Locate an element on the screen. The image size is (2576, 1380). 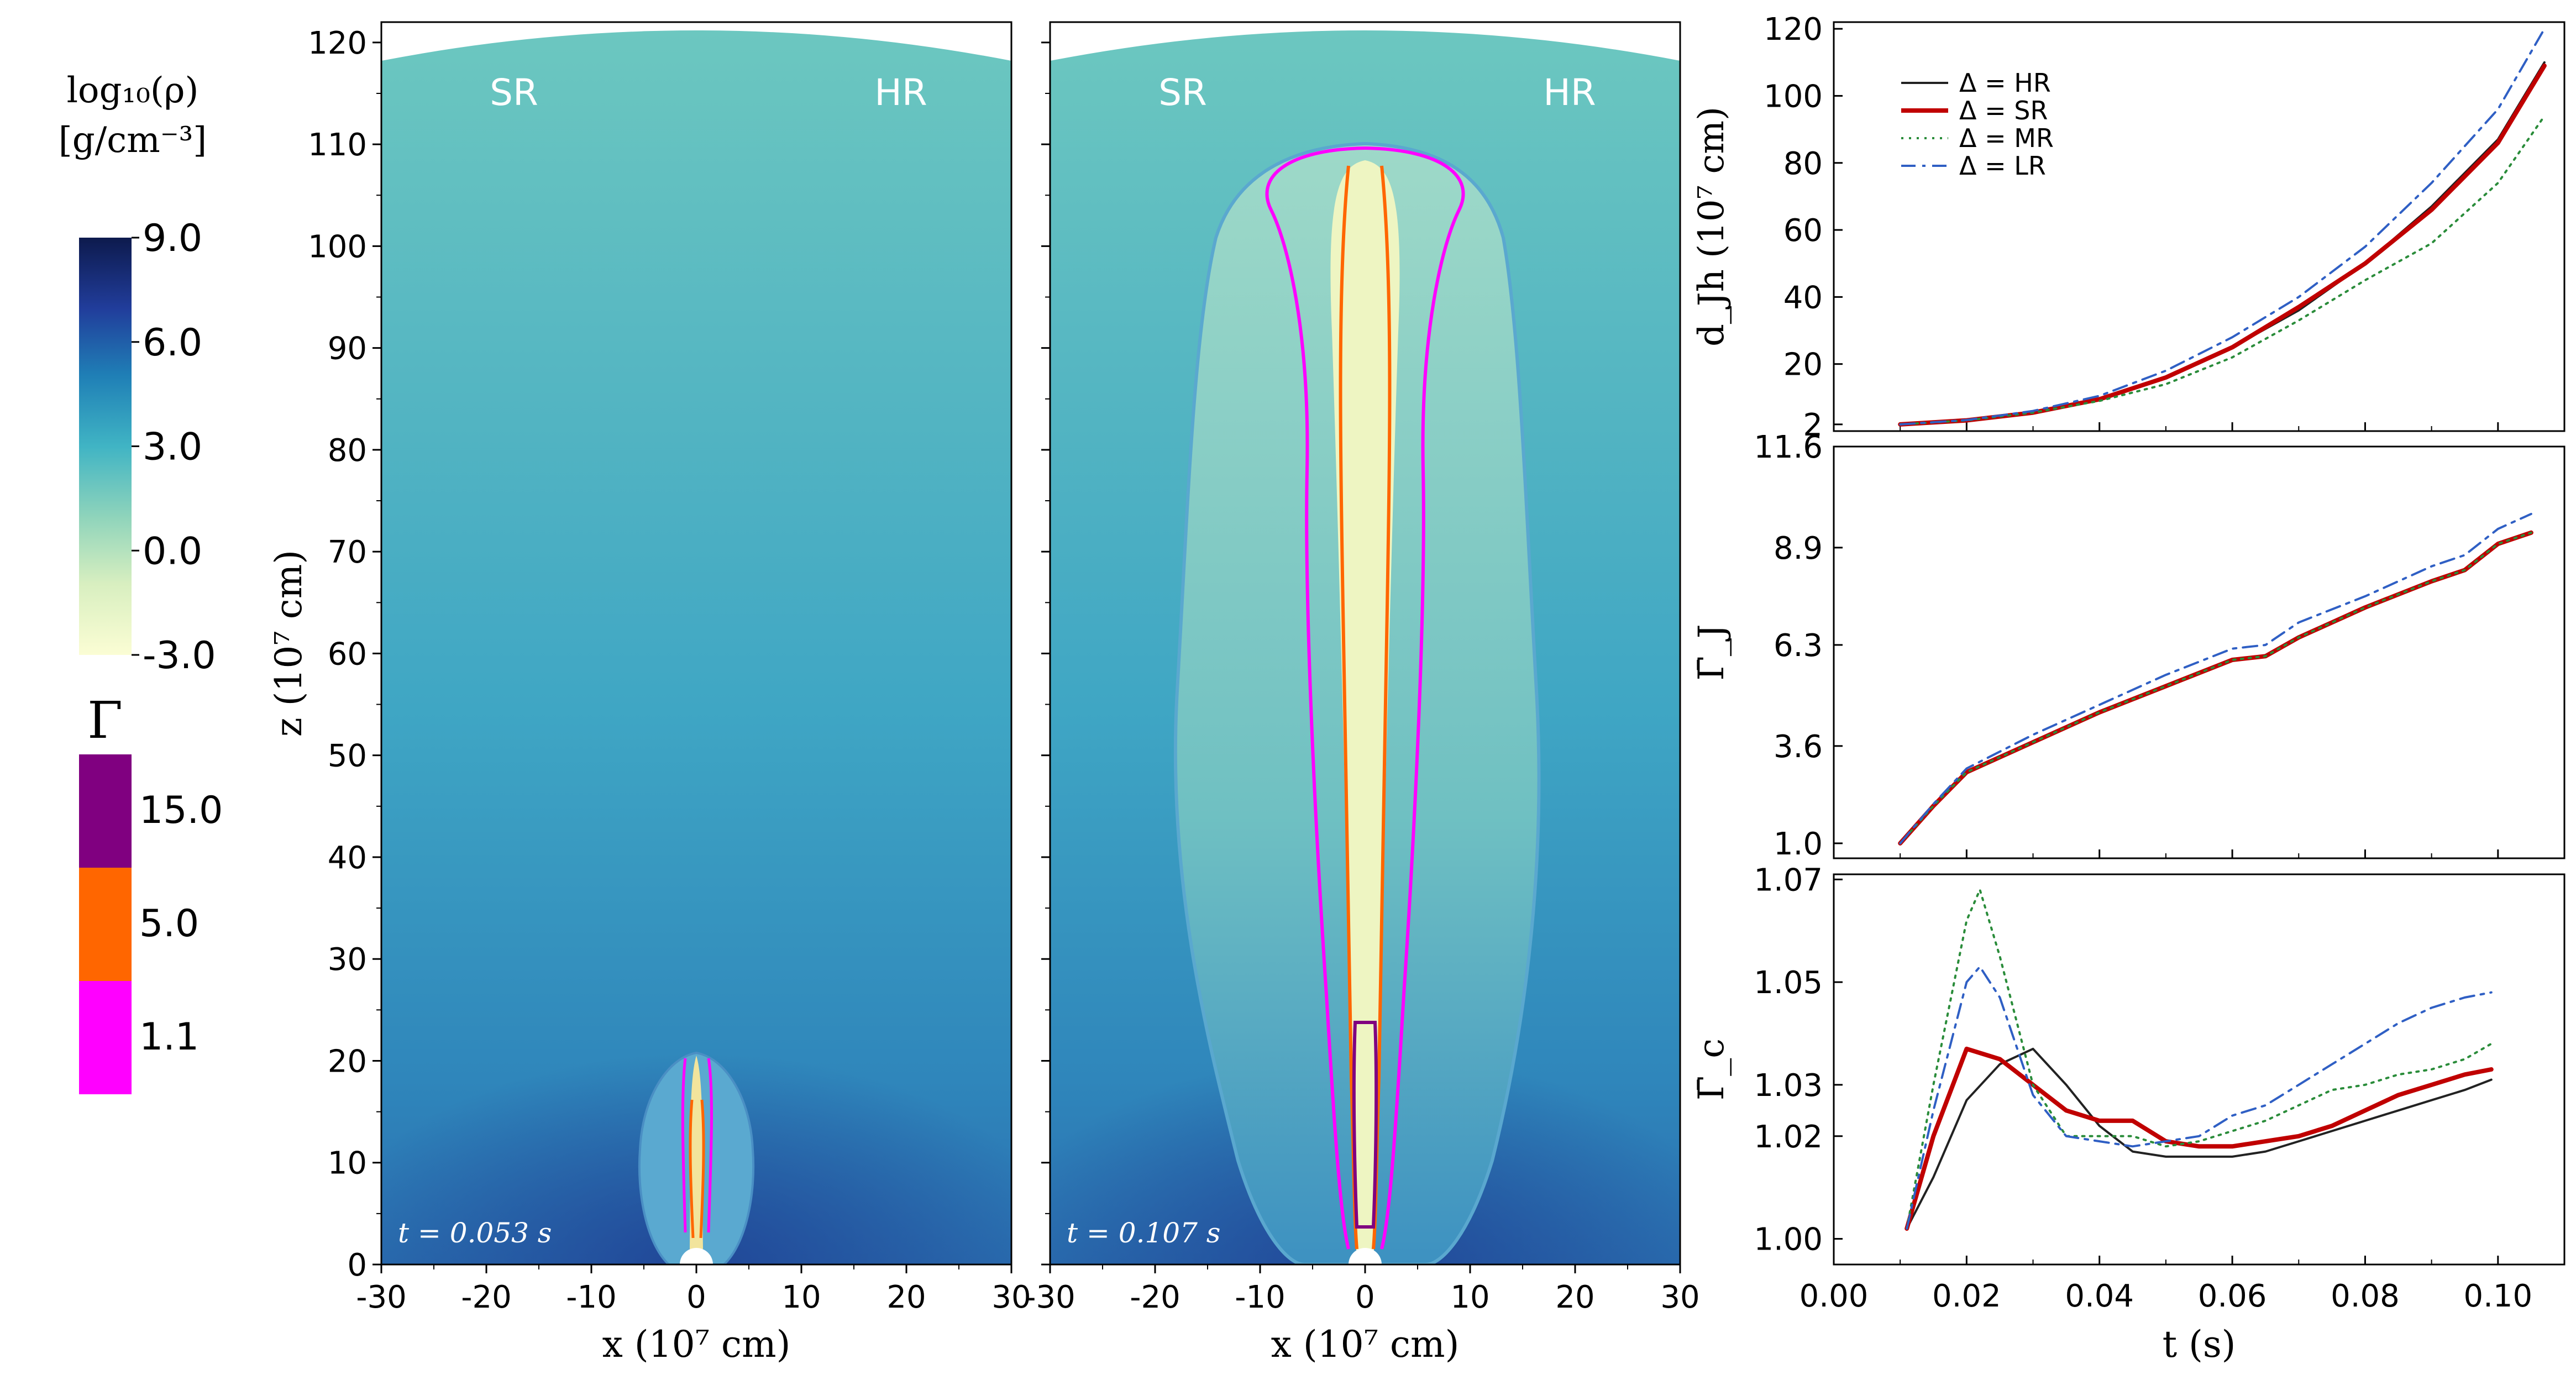
y-tick-label: 1.0 is located at coordinates (1798, 844).